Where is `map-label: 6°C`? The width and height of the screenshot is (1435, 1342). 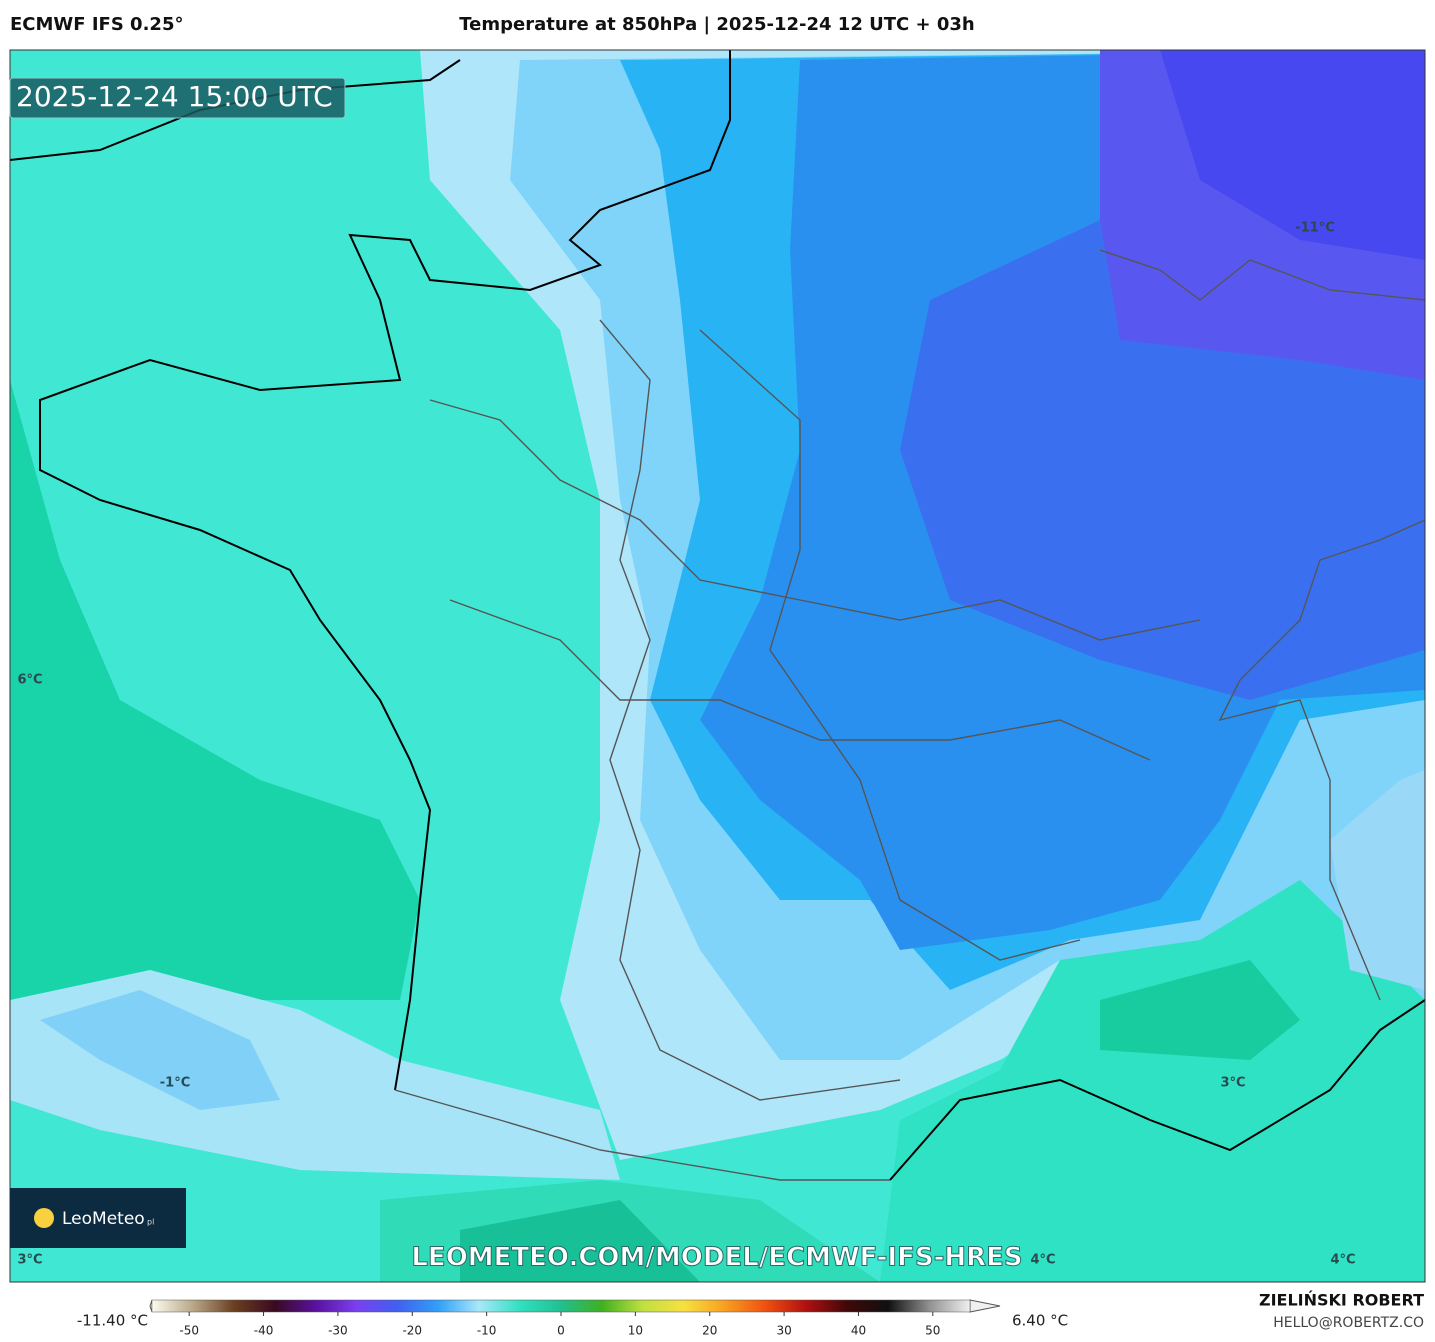 map-label: 6°C is located at coordinates (29, 680).